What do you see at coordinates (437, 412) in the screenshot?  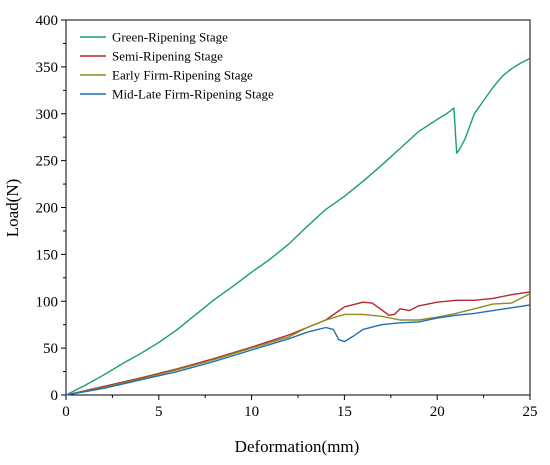 I see `x-tick-label: 20` at bounding box center [437, 412].